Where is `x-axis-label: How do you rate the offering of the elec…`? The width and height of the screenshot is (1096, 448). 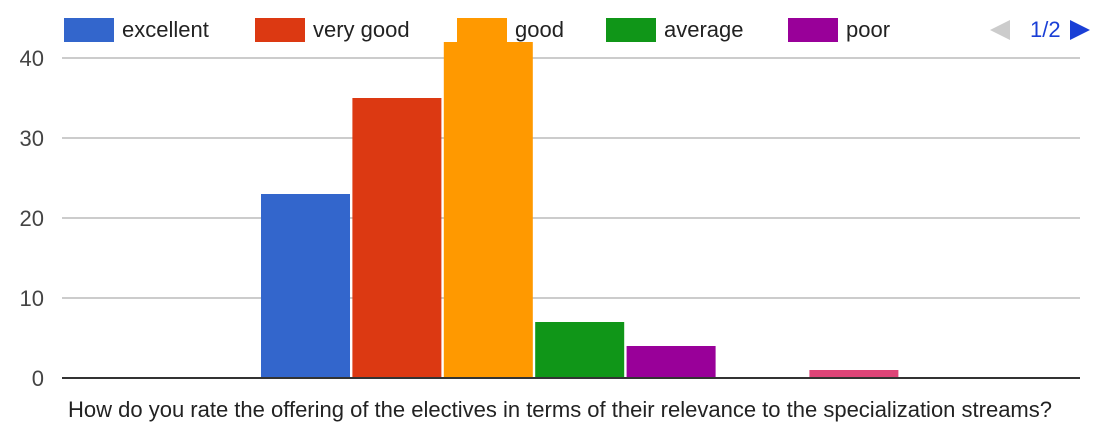 x-axis-label: How do you rate the offering of the elec… is located at coordinates (560, 409).